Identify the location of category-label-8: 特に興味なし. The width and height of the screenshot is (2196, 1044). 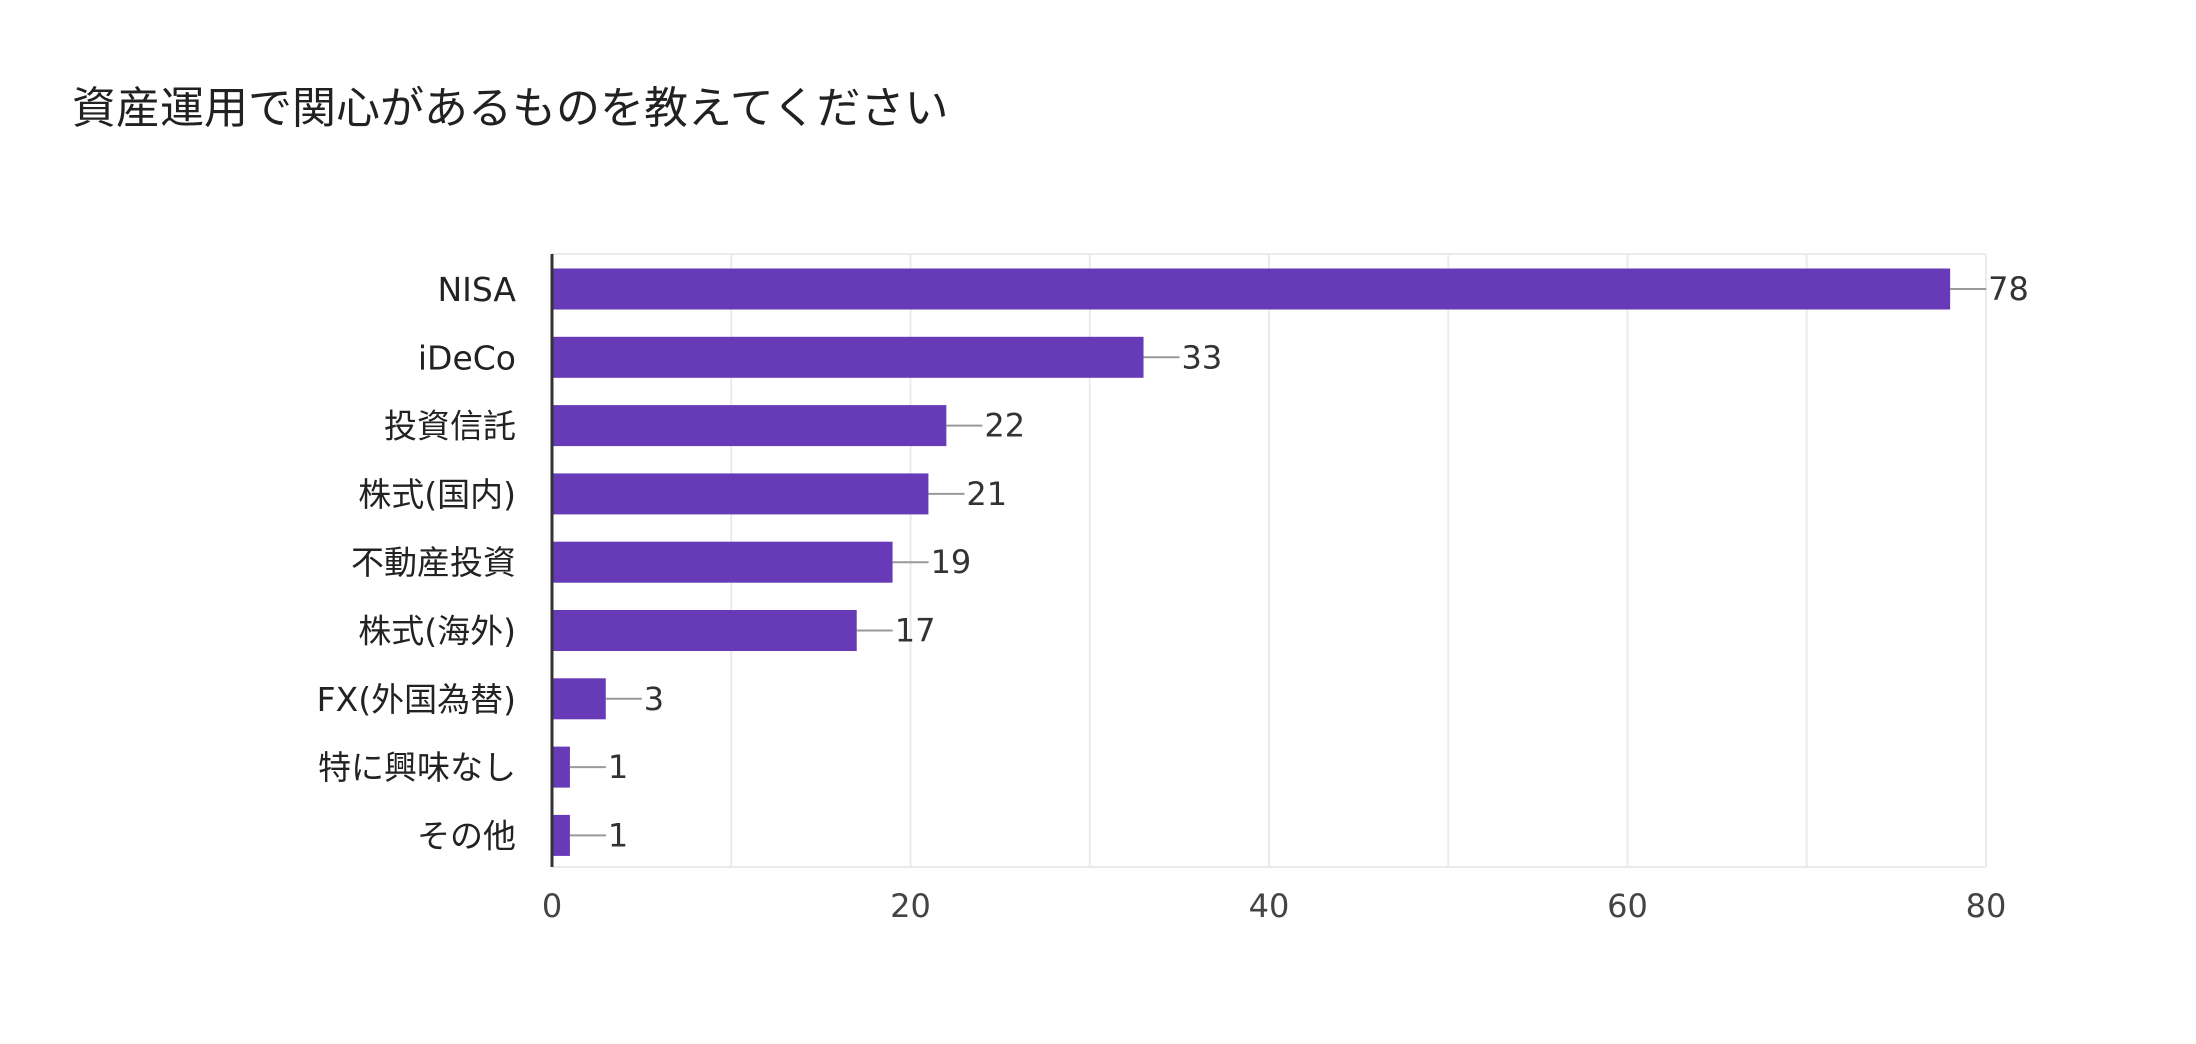
(417, 767).